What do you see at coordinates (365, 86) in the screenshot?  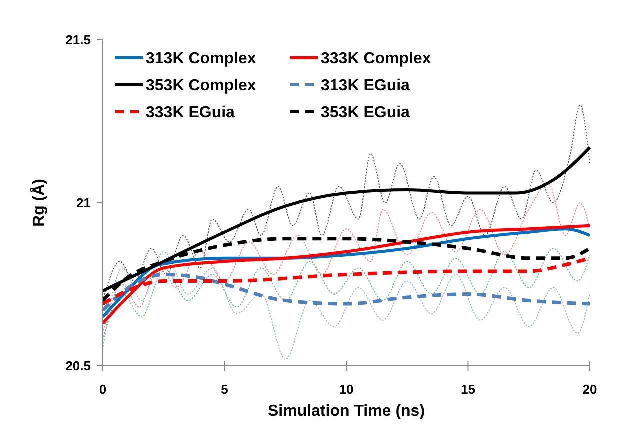 I see `legend-label: 313K EGuia` at bounding box center [365, 86].